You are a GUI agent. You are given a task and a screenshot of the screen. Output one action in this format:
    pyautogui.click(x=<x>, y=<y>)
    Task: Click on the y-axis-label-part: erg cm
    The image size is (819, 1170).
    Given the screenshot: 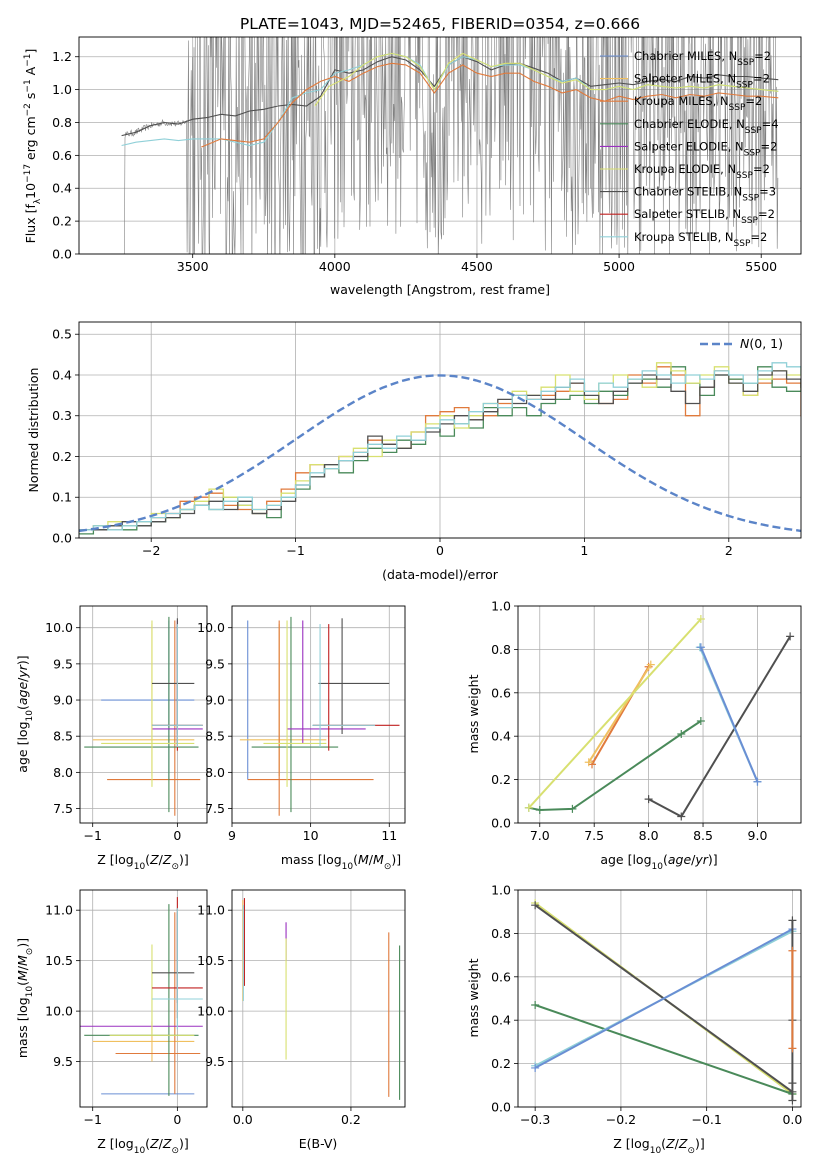 What is the action you would take?
    pyautogui.click(x=30, y=140)
    